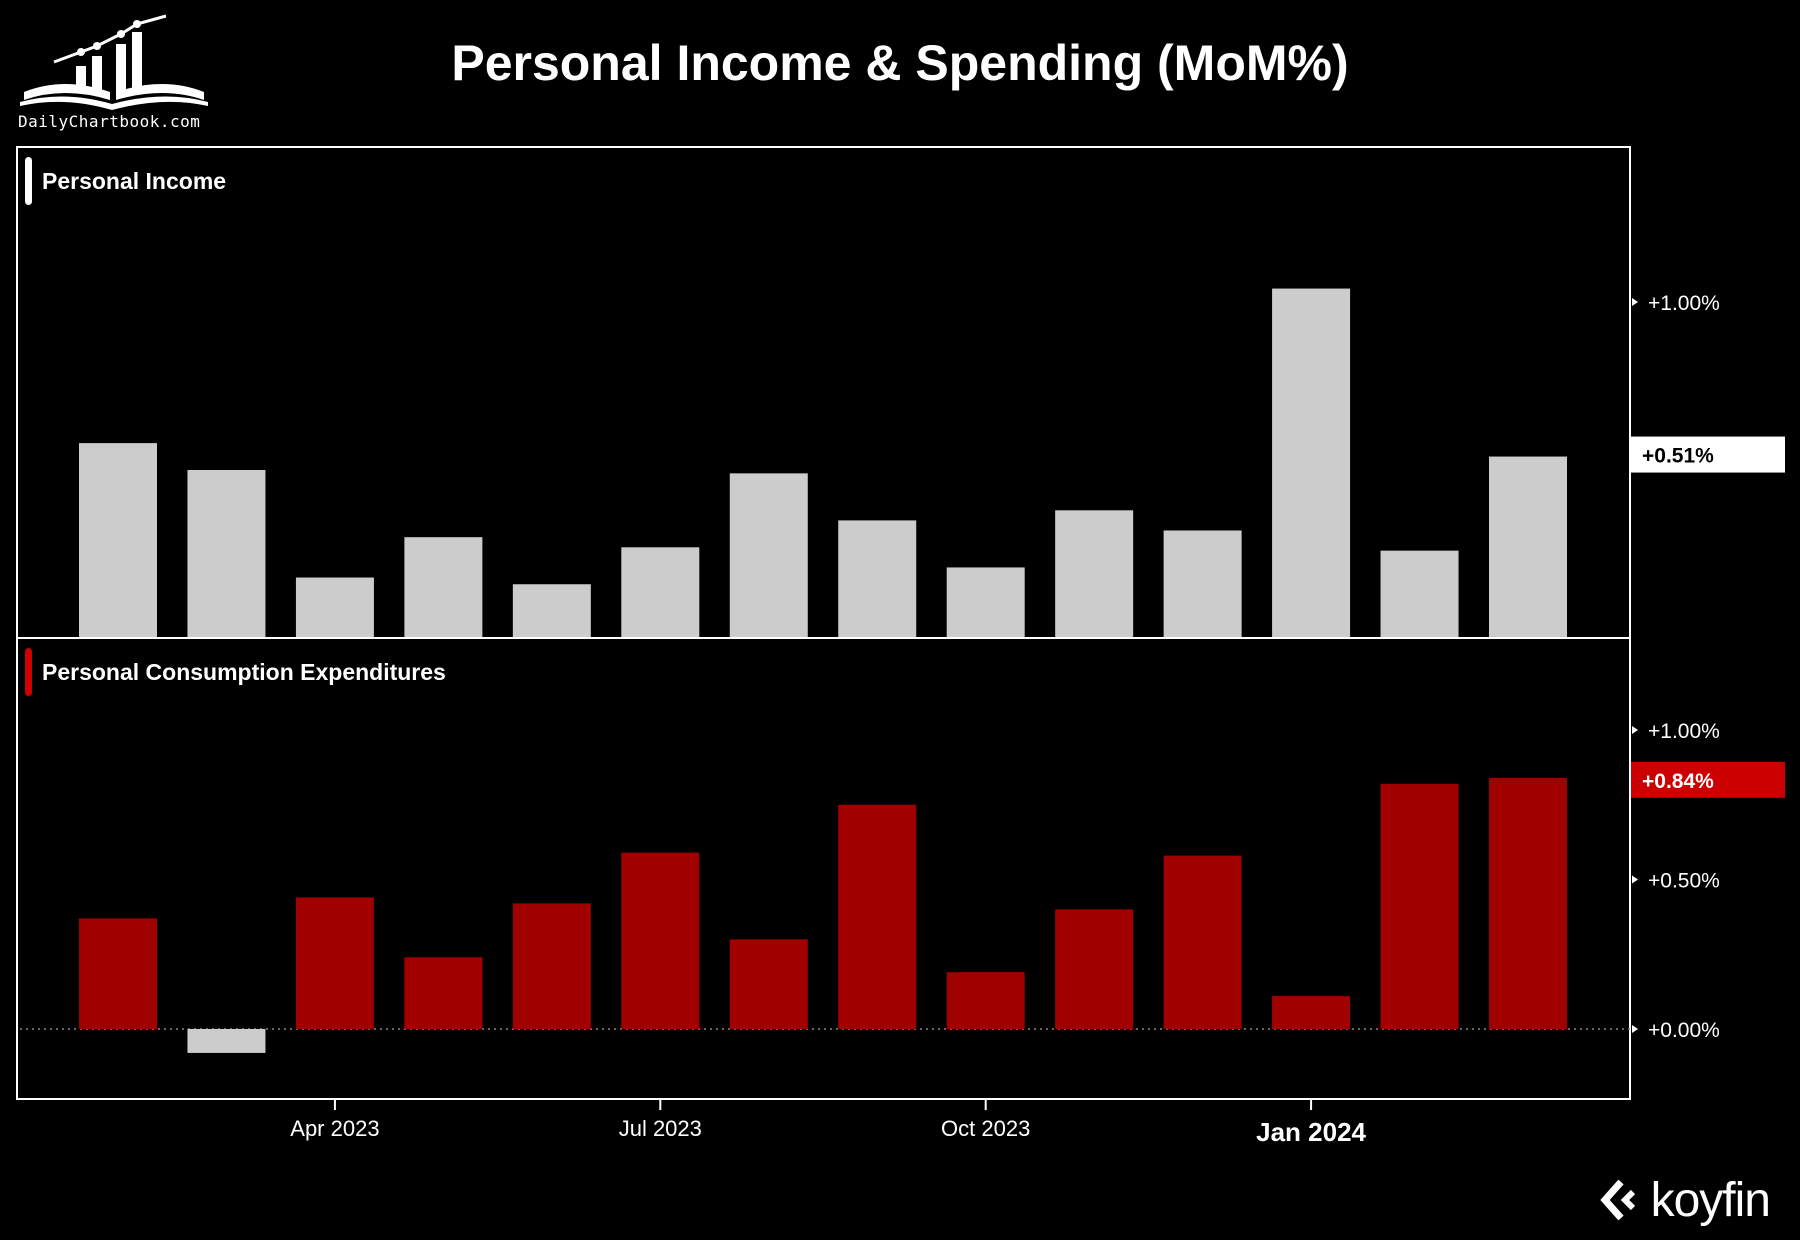 The image size is (1800, 1240). What do you see at coordinates (1678, 456) in the screenshot?
I see `last-value-label: +0.51%` at bounding box center [1678, 456].